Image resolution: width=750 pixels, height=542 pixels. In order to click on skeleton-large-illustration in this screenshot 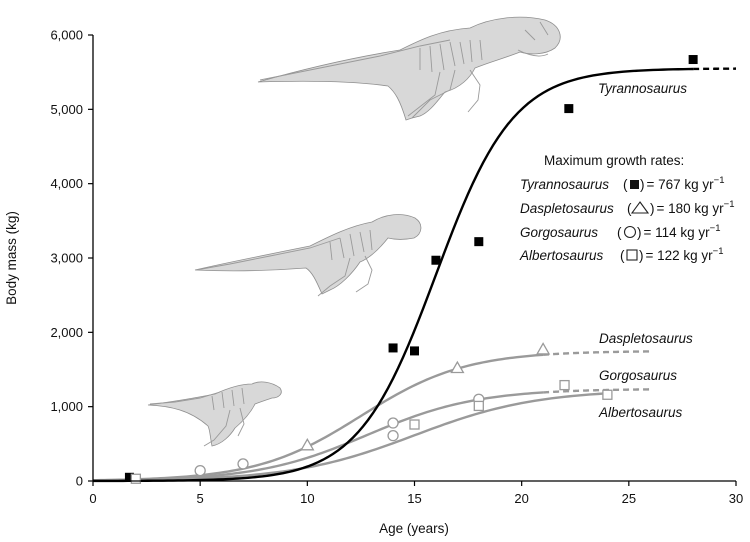, I will do `click(409, 68)`.